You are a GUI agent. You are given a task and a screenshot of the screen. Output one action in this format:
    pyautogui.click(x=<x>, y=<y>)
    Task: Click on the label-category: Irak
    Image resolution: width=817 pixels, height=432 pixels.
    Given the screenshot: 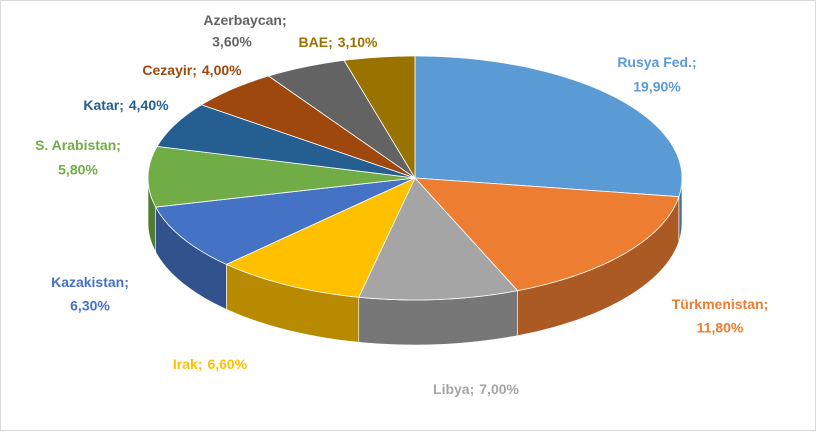 What is the action you would take?
    pyautogui.click(x=185, y=364)
    